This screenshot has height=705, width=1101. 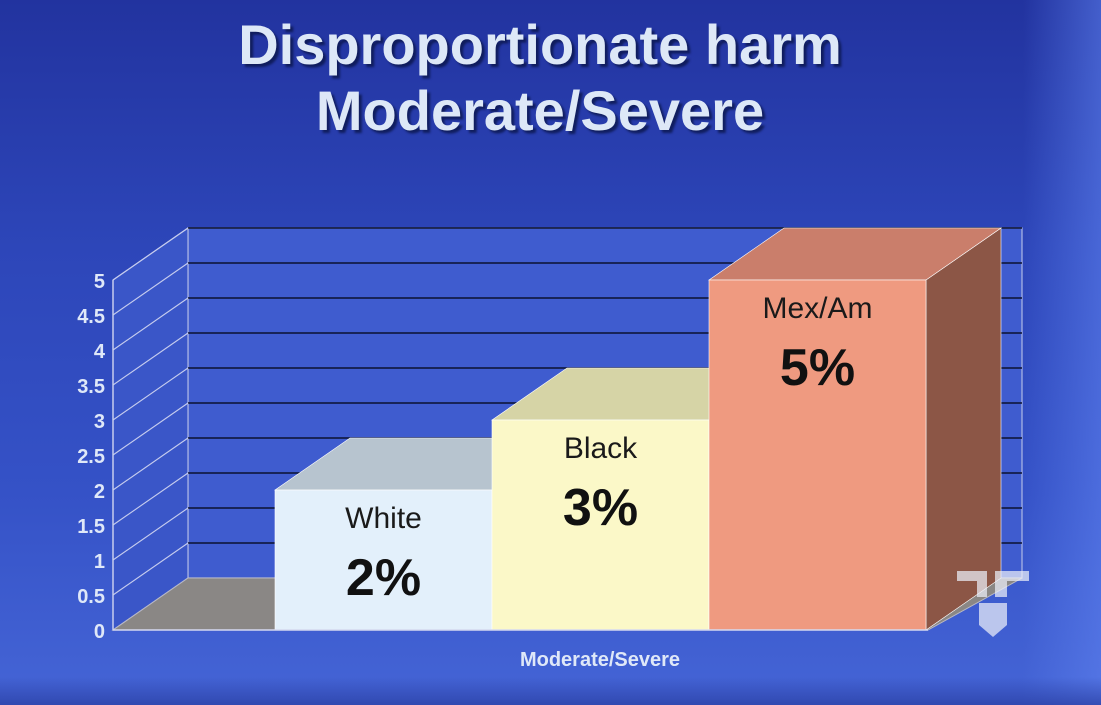 I want to click on y-tick-label: 1.5, so click(x=91, y=527).